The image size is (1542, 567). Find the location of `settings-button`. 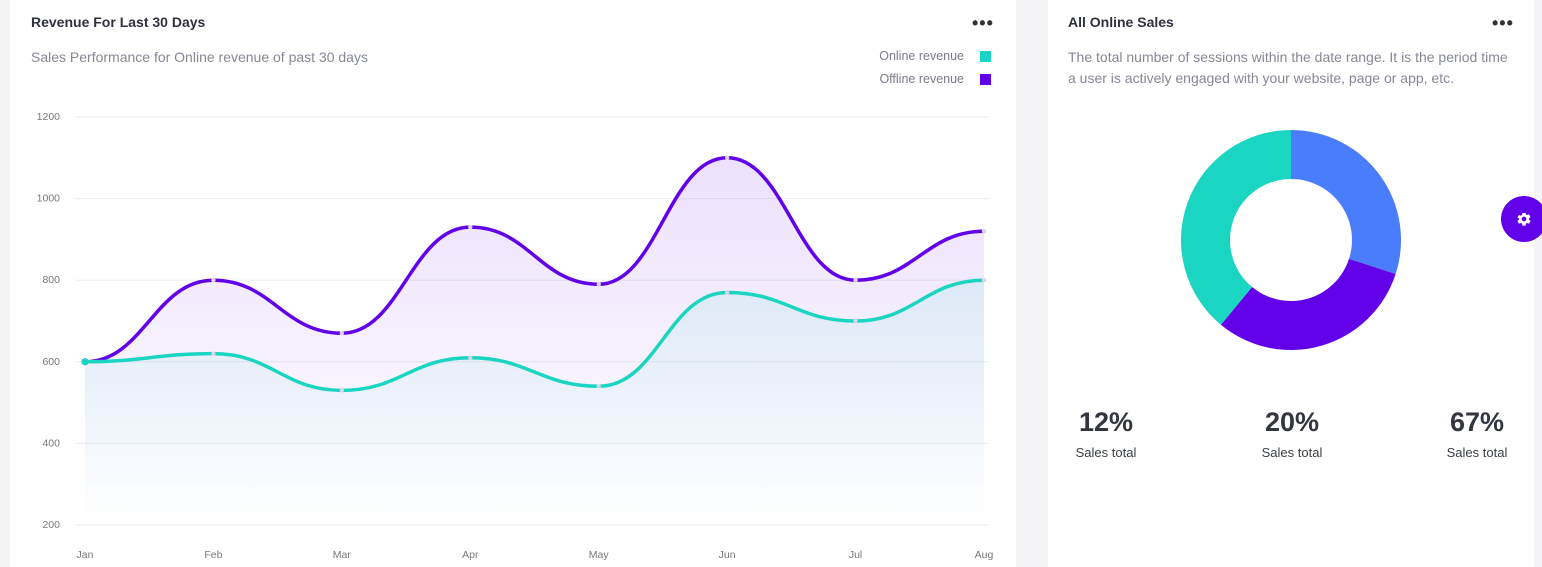

settings-button is located at coordinates (1521, 219).